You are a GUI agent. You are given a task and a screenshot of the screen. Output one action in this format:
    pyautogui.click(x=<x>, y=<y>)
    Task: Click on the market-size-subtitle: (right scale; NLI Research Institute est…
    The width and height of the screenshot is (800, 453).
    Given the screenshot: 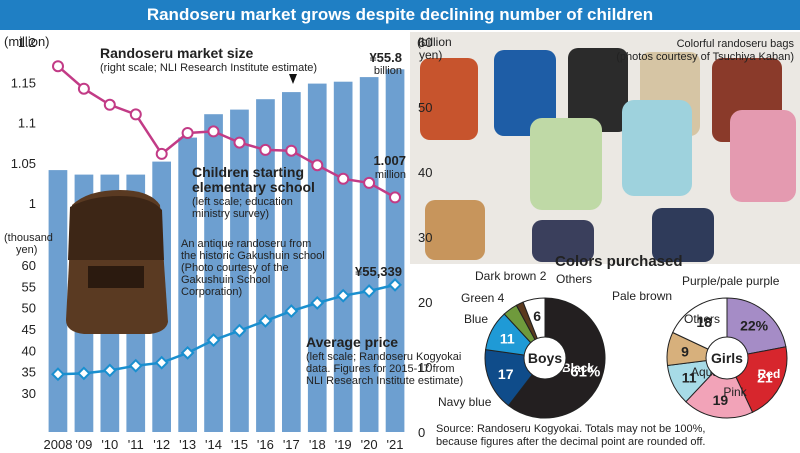 What is the action you would take?
    pyautogui.click(x=208, y=68)
    